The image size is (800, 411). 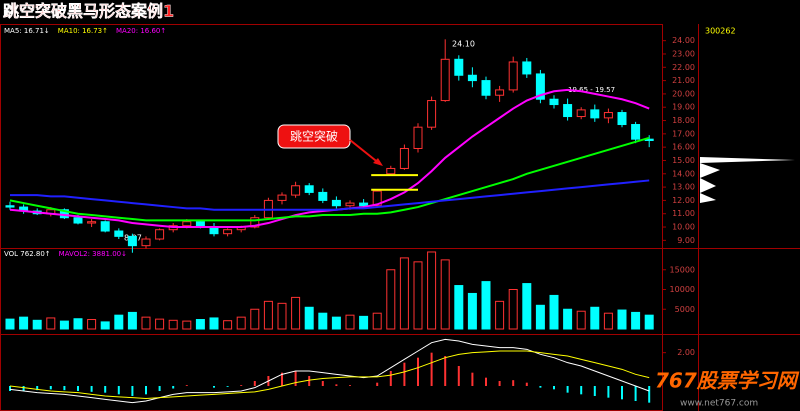 What do you see at coordinates (686, 352) in the screenshot?
I see `y-tick-label: 2.00` at bounding box center [686, 352].